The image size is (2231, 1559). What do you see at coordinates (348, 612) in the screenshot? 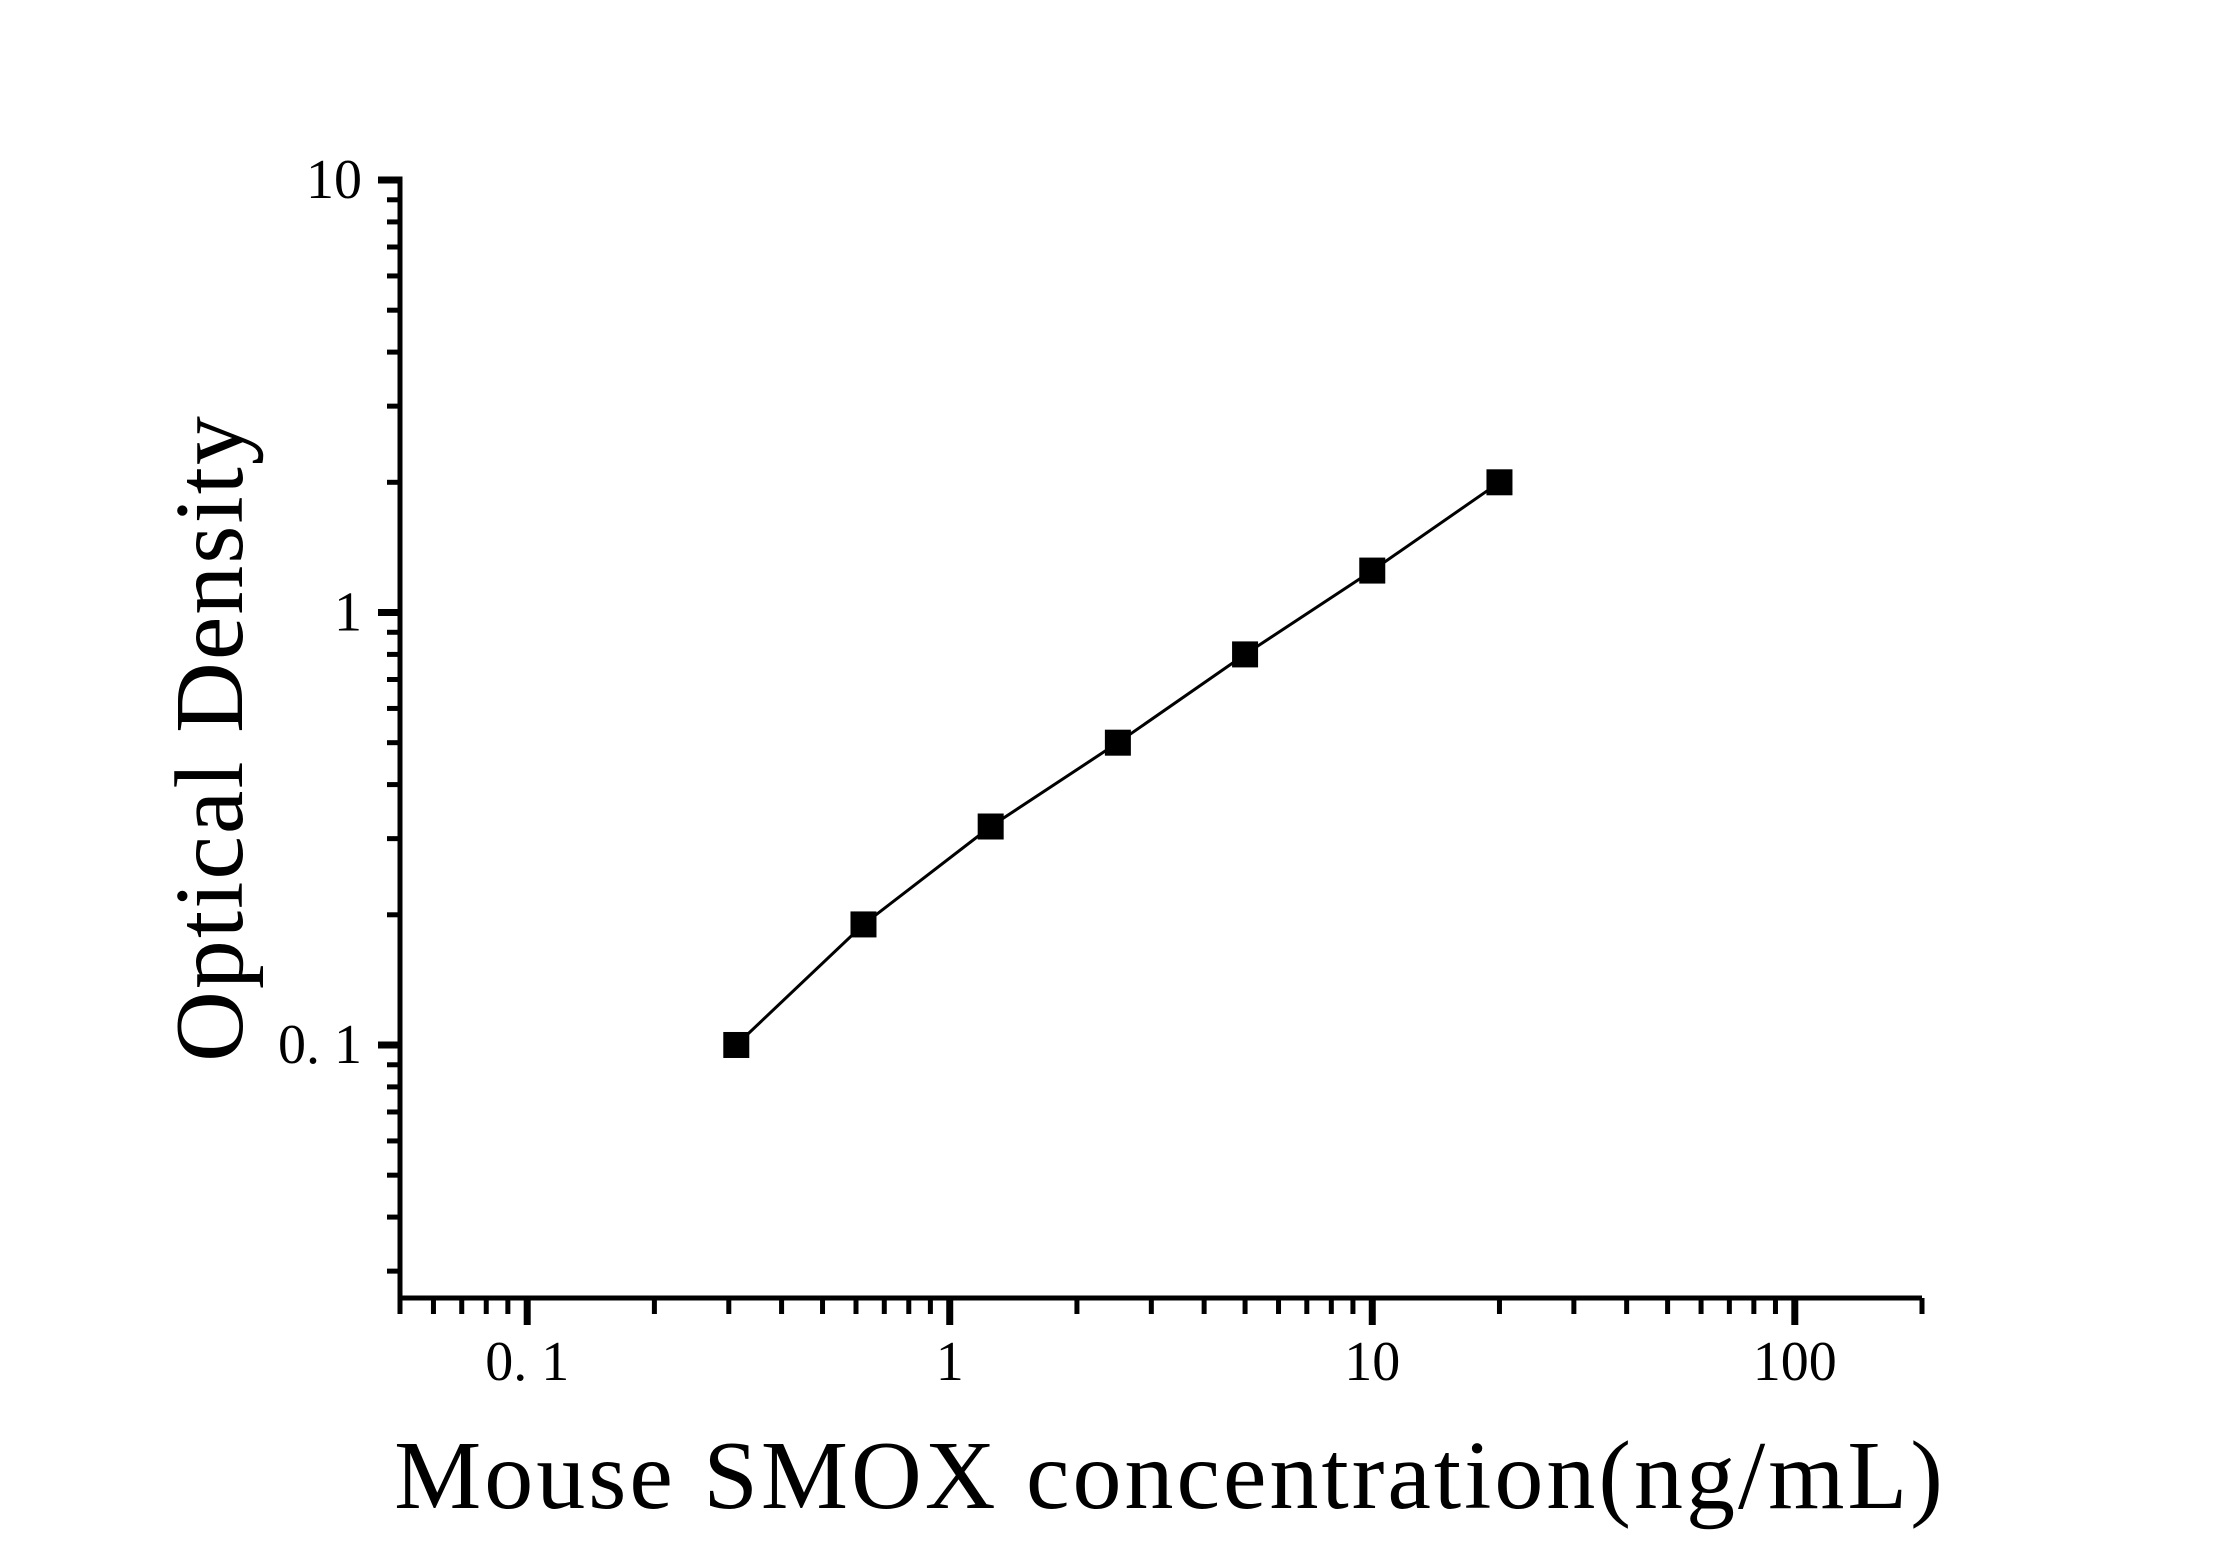
I see `y-tick-label: 1` at bounding box center [348, 612].